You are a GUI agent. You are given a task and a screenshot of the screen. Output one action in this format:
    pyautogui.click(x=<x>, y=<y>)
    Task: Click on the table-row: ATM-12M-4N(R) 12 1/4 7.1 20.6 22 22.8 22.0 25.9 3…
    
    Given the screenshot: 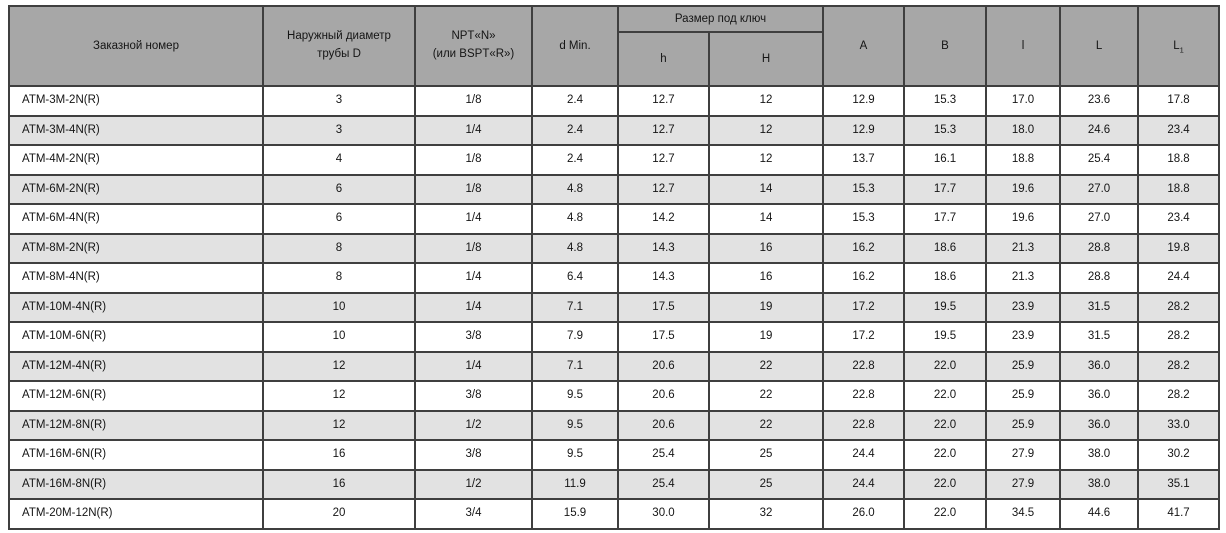 What is the action you would take?
    pyautogui.click(x=614, y=366)
    